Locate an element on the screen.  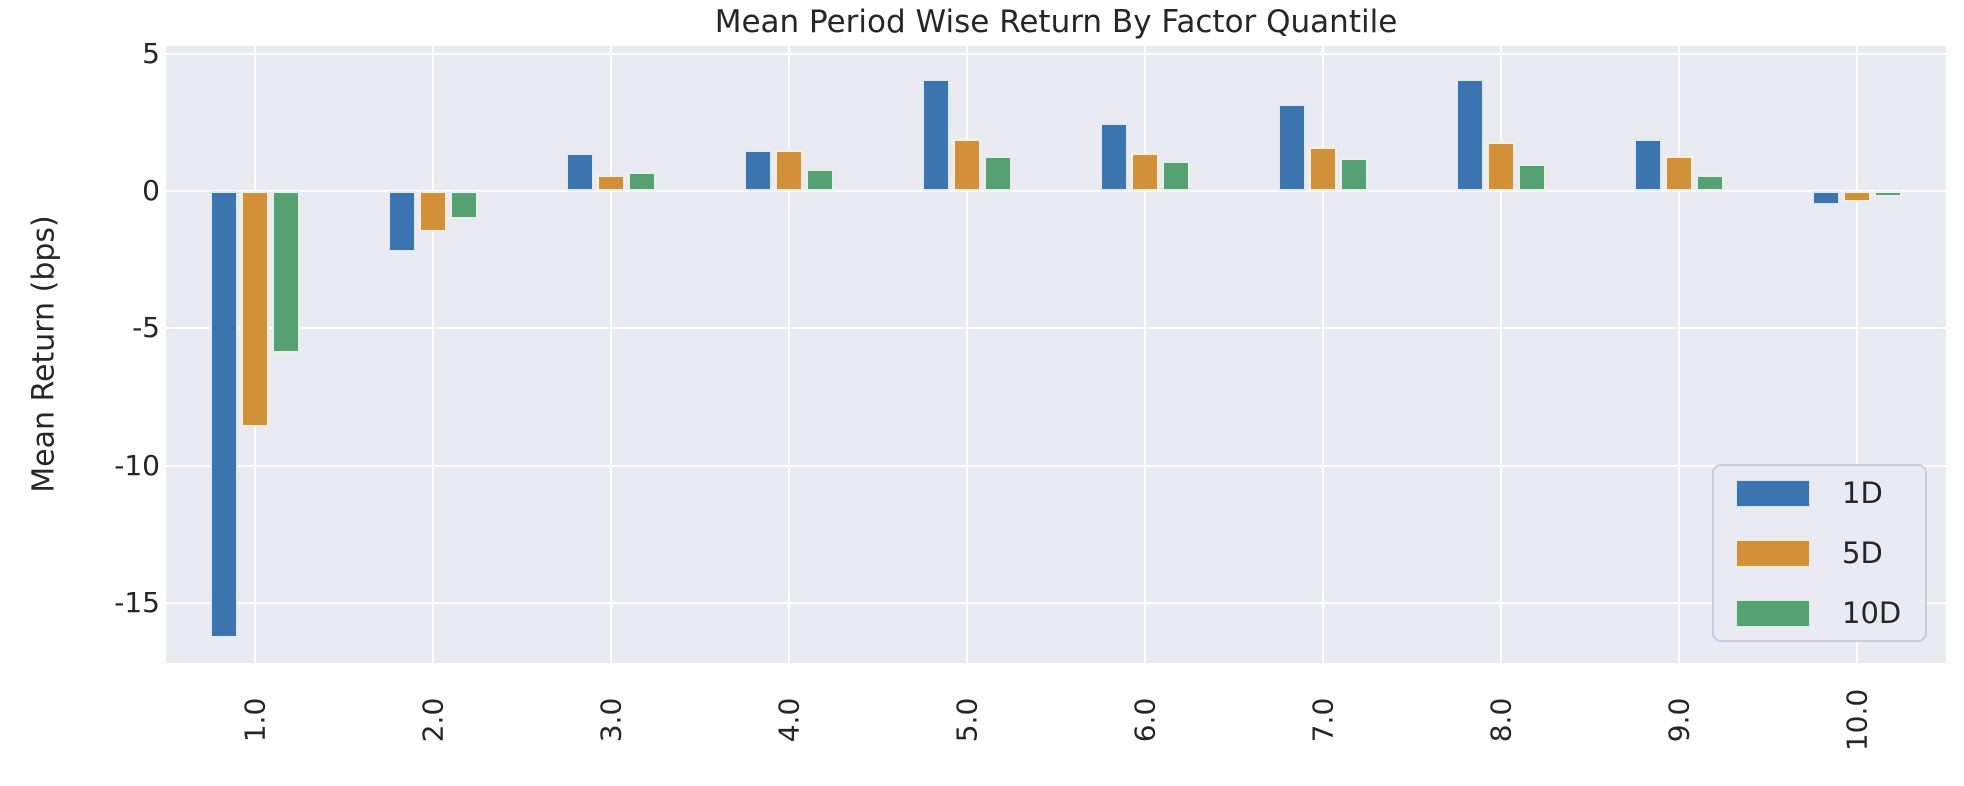
x-tick-label: 6.0 is located at coordinates (1145, 720).